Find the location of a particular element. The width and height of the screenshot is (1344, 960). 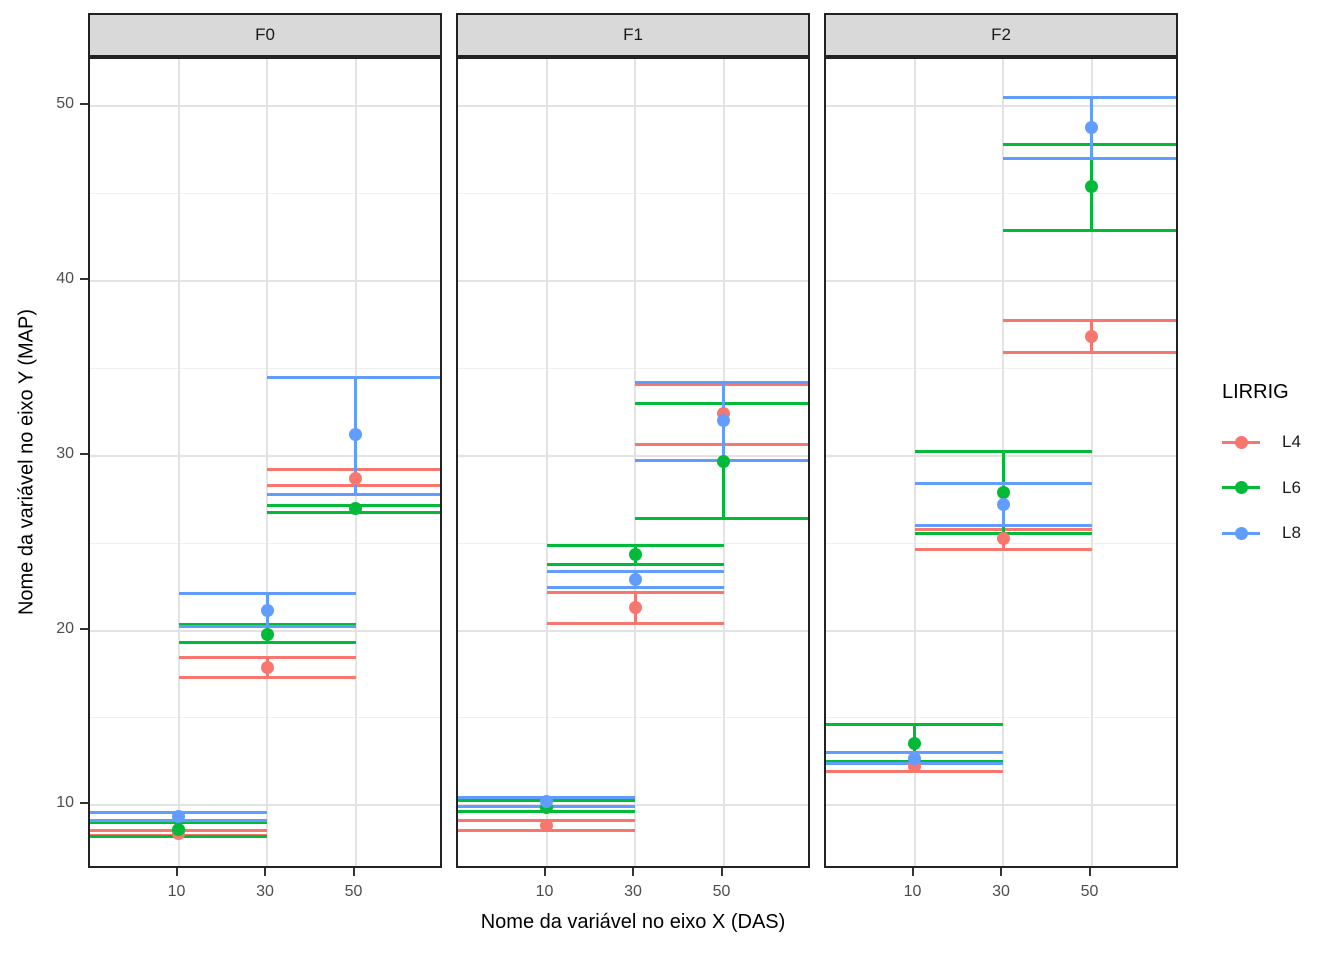

legend-item-label: L4 is located at coordinates (1291, 441).